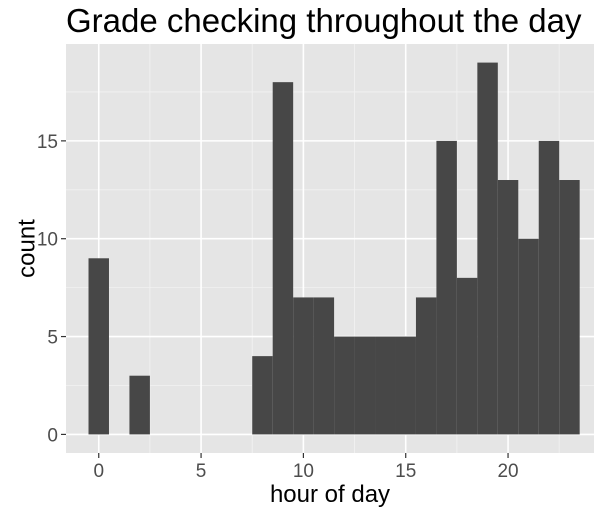  Describe the element at coordinates (507, 471) in the screenshot. I see `x-tick-label: 20` at that location.